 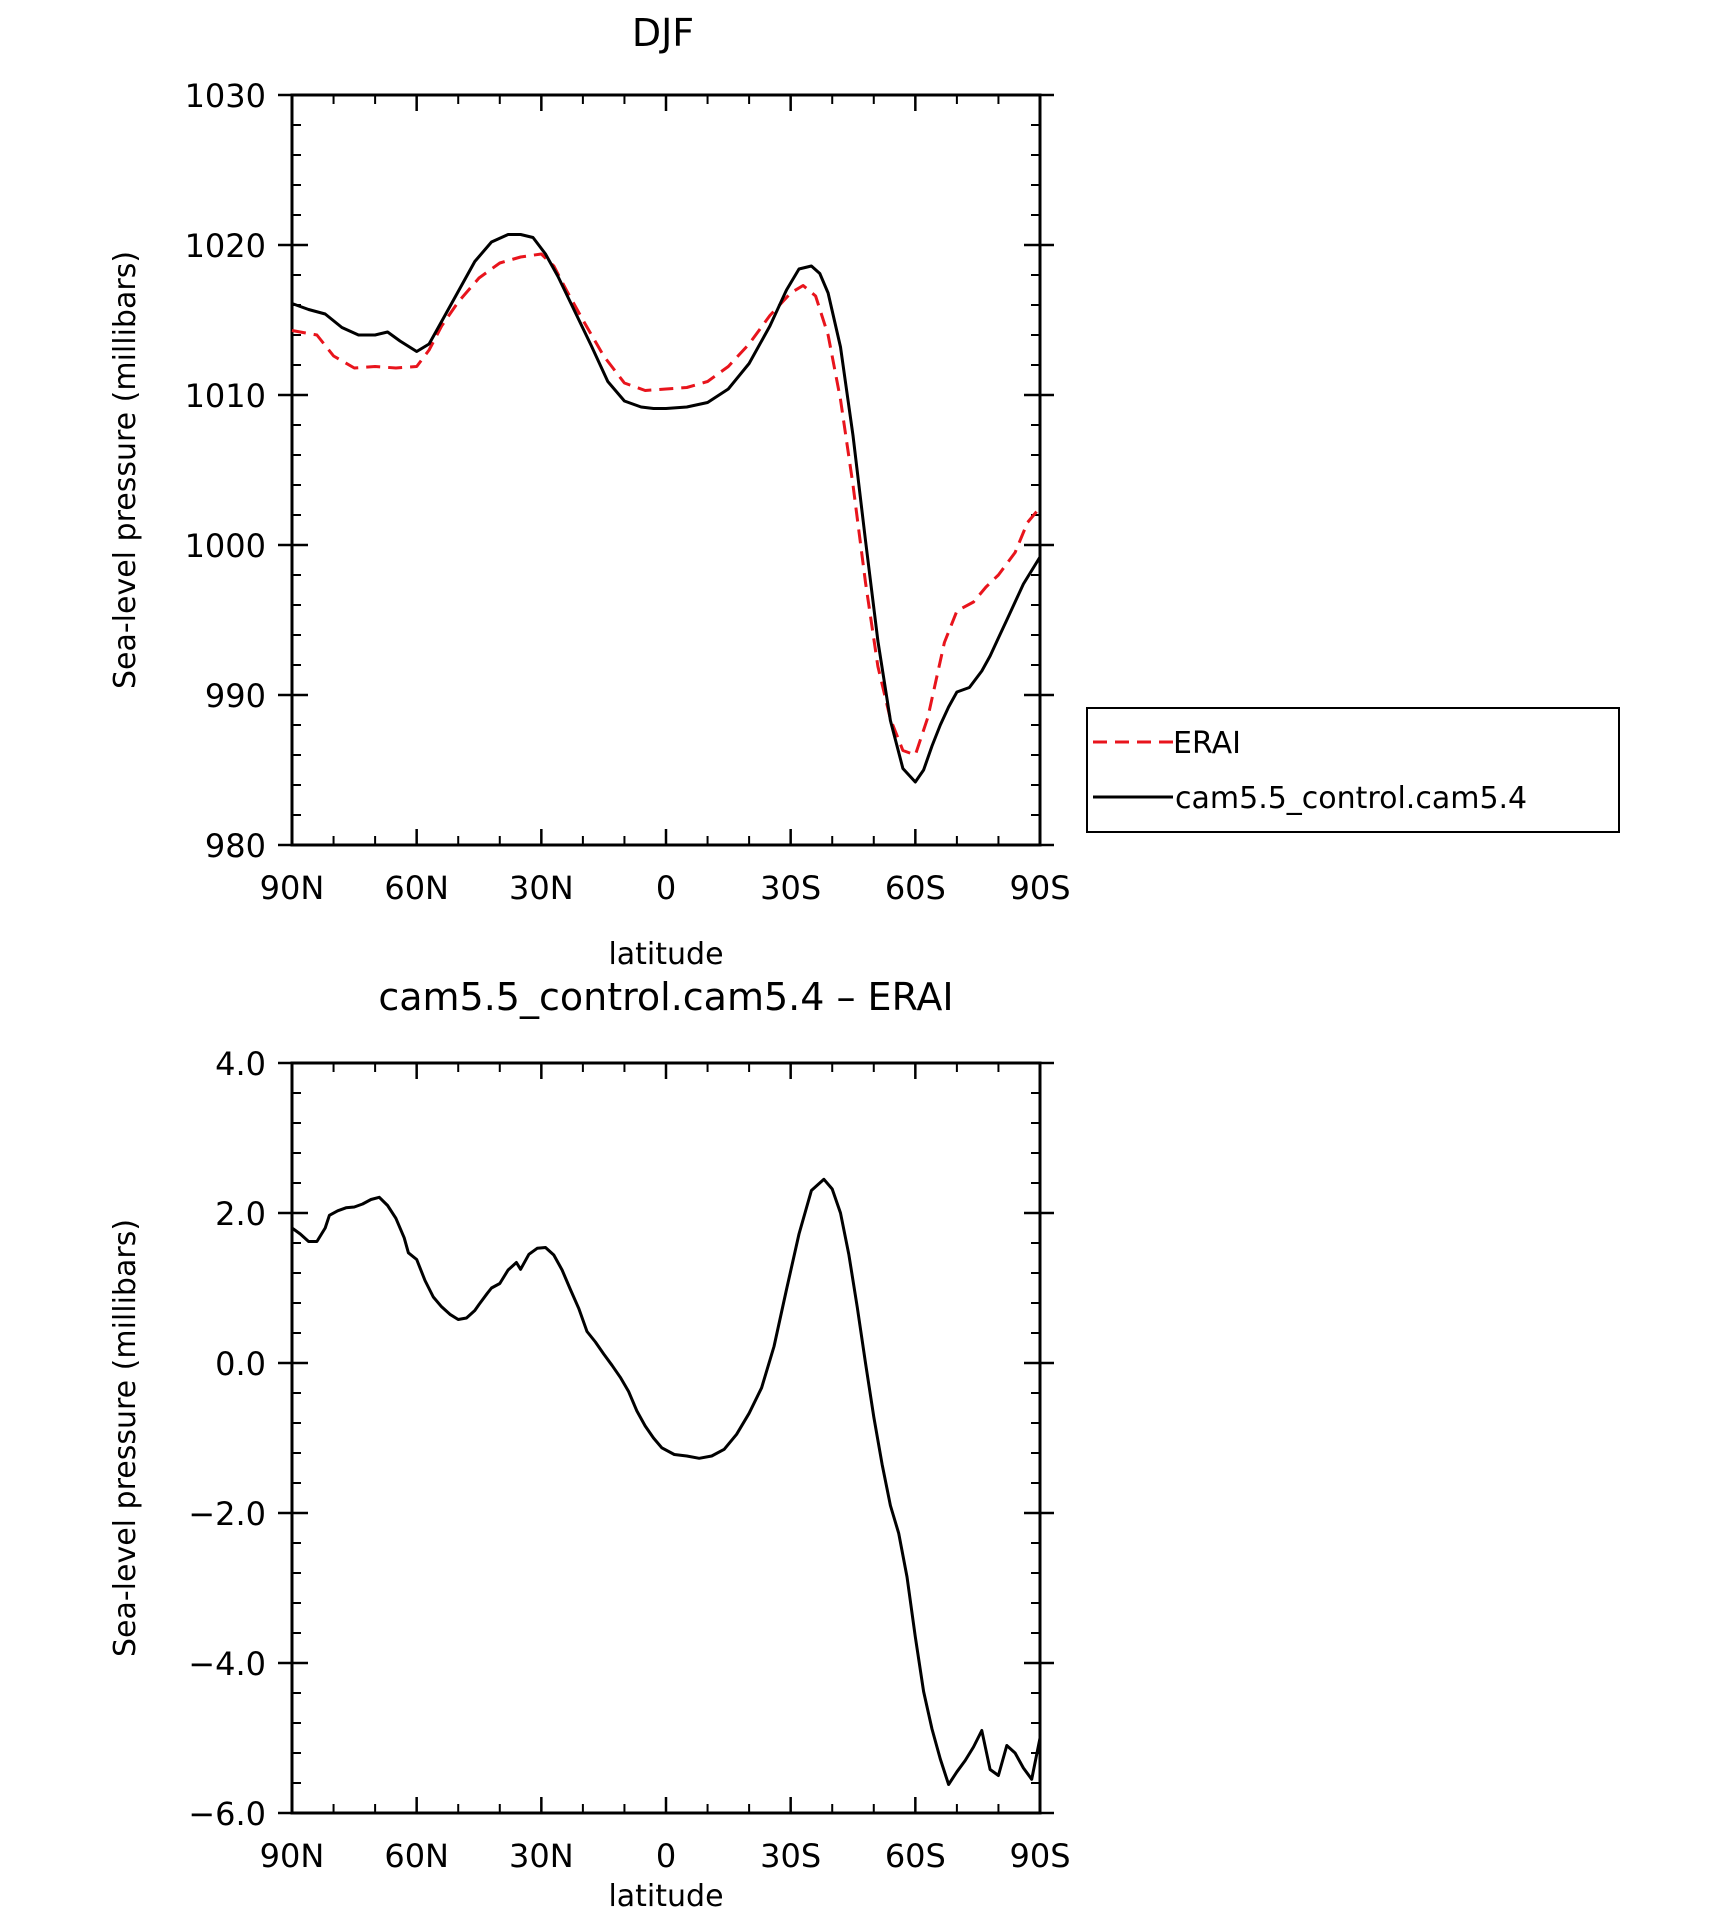 What do you see at coordinates (227, 1514) in the screenshot?
I see `y-tick-label: −2.0` at bounding box center [227, 1514].